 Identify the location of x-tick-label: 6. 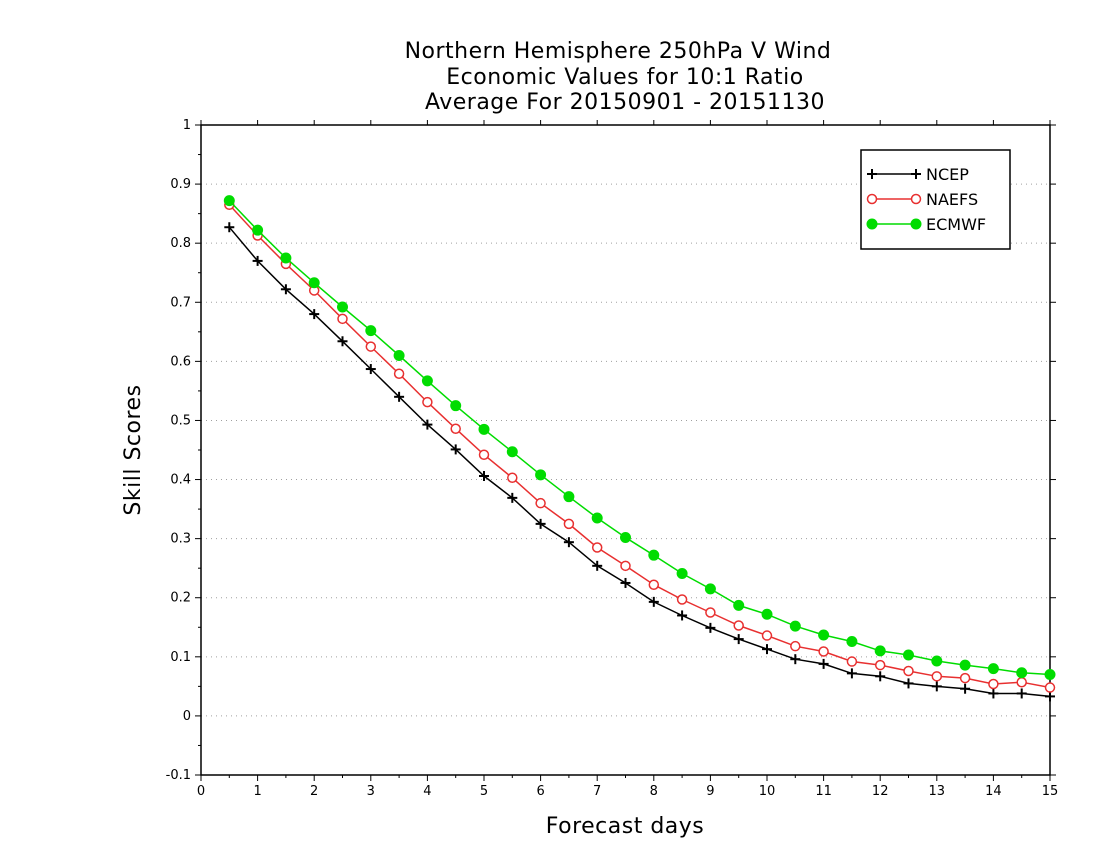
(540, 791).